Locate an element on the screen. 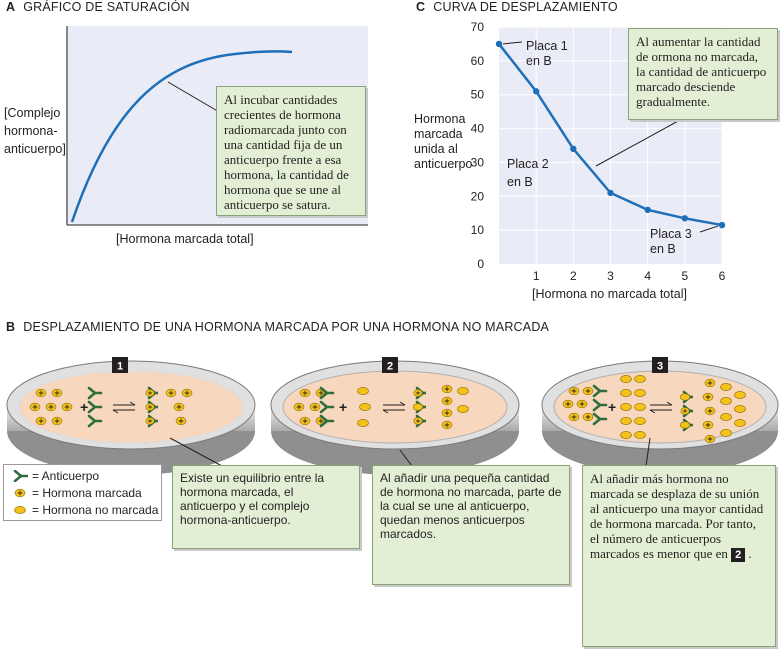 This screenshot has width=781, height=654. dish-number-1: 1 is located at coordinates (120, 365).